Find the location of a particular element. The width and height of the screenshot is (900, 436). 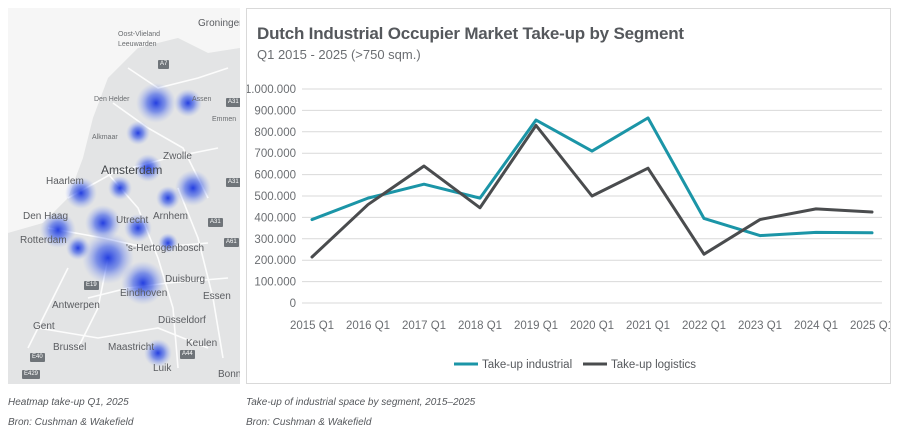

map-label-s-hertogenbosch: 's-Hertogenbosch is located at coordinates (165, 248).